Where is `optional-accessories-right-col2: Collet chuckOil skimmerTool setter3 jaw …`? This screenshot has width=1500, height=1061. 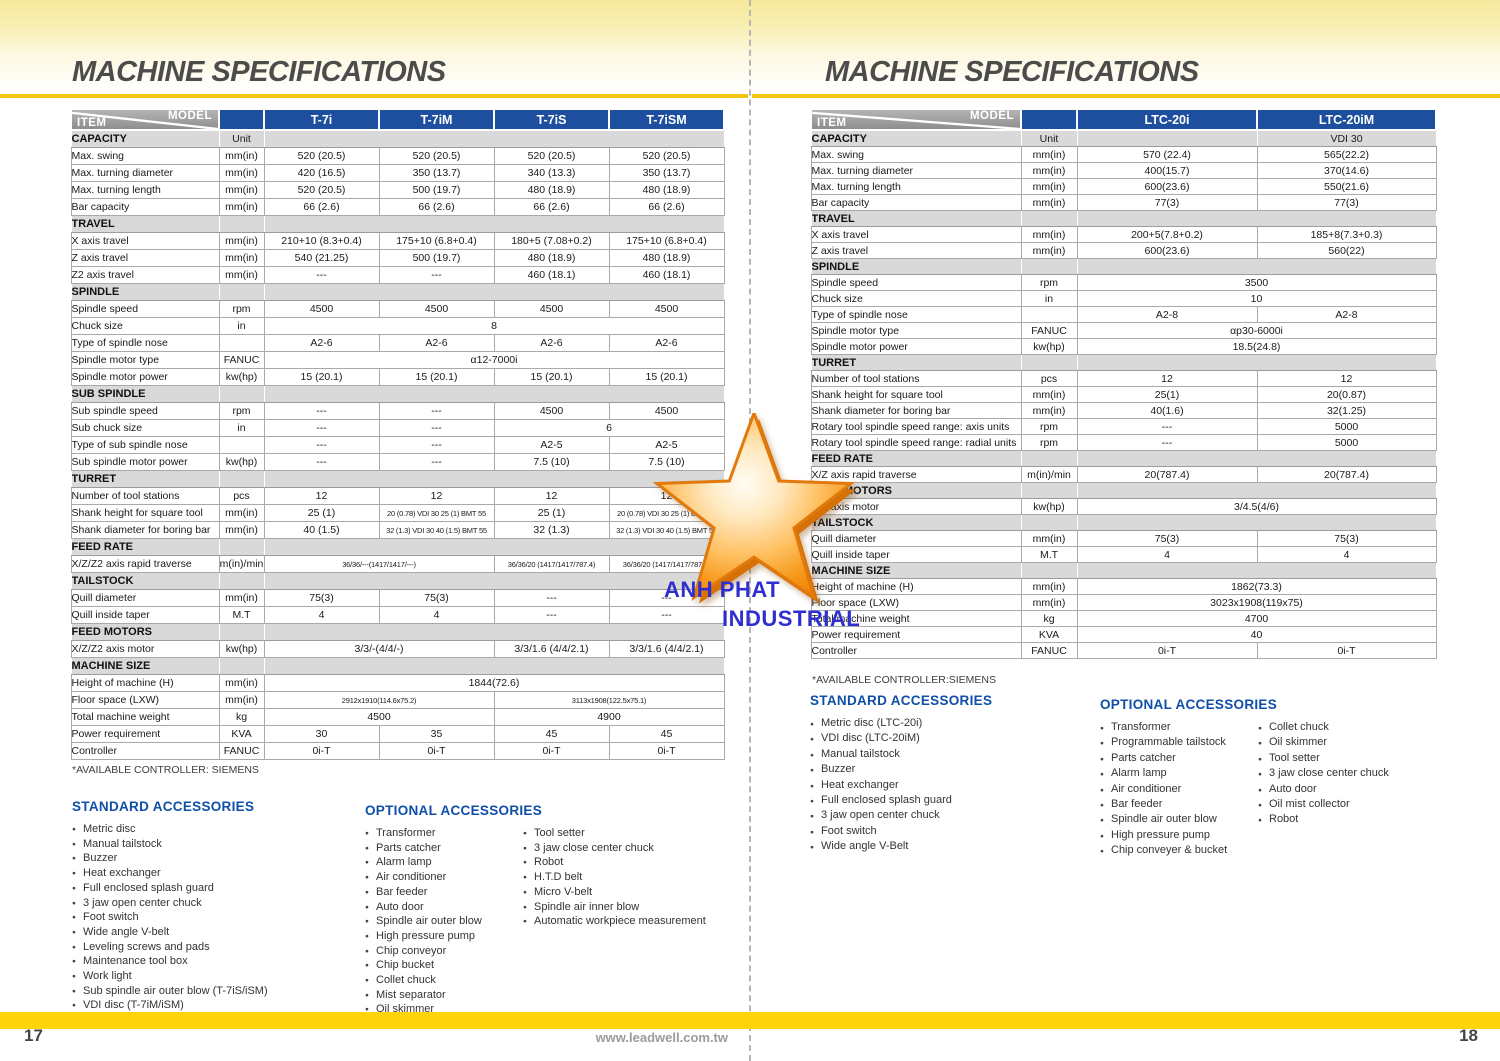 optional-accessories-right-col2: Collet chuckOil skimmerTool setter3 jaw … is located at coordinates (1323, 789).